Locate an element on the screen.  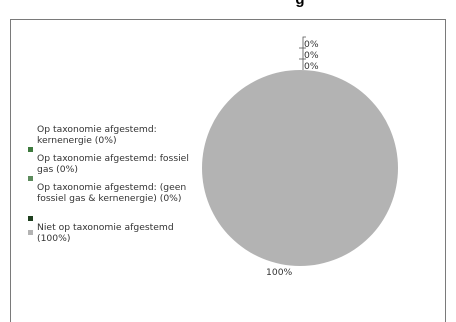
legend-item-niet-afgestemd: Niet op taxonomie afgestemd (100%) is located at coordinates (114, 233).